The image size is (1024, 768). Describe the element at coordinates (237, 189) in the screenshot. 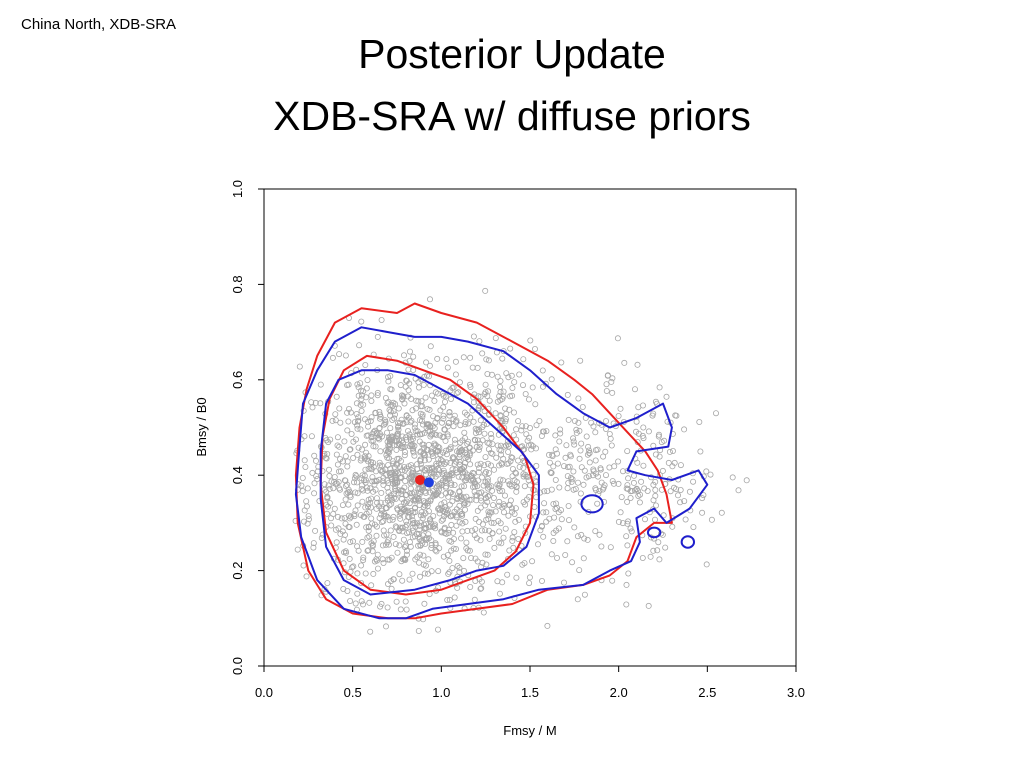

I see `y-tick-label: 1.0` at that location.